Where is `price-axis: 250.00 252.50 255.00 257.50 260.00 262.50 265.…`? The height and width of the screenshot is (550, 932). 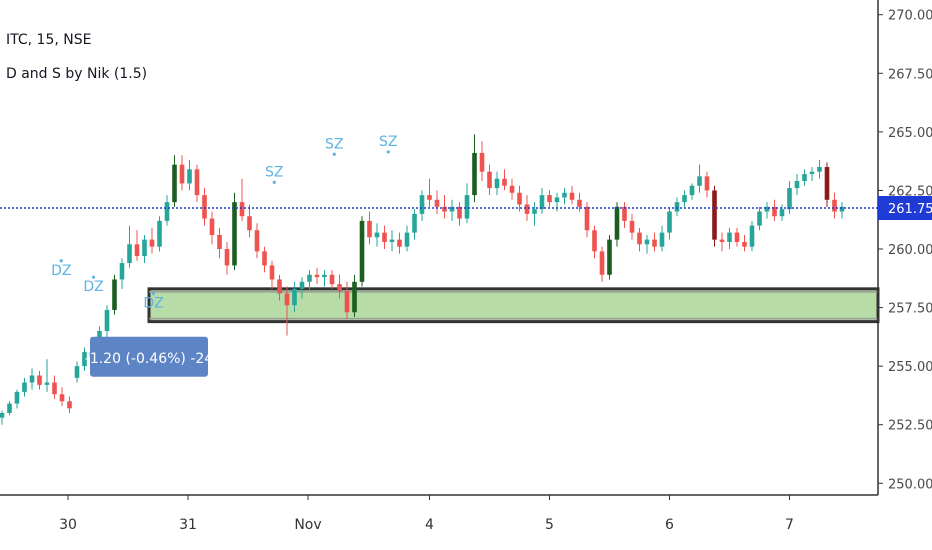
price-axis: 250.00 252.50 255.00 257.50 260.00 262.50 265.… is located at coordinates (904, 247).